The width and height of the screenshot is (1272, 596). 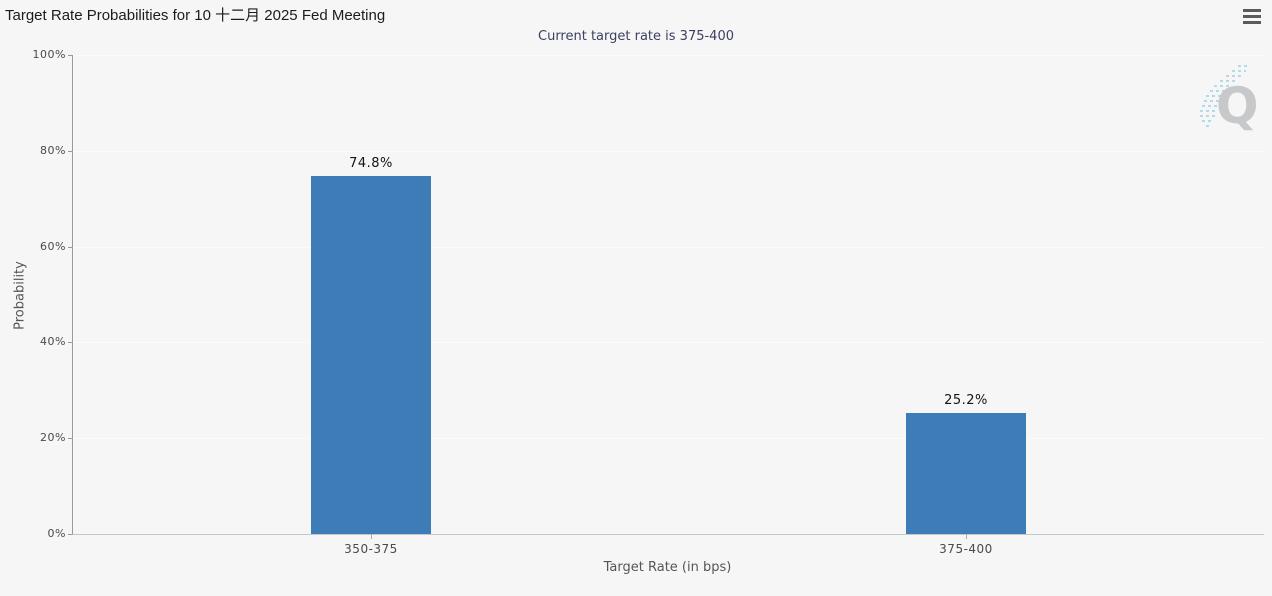 I want to click on y-axis-tick-labels: 100% 80% 60% 40% 20% 0%, so click(x=33, y=294).